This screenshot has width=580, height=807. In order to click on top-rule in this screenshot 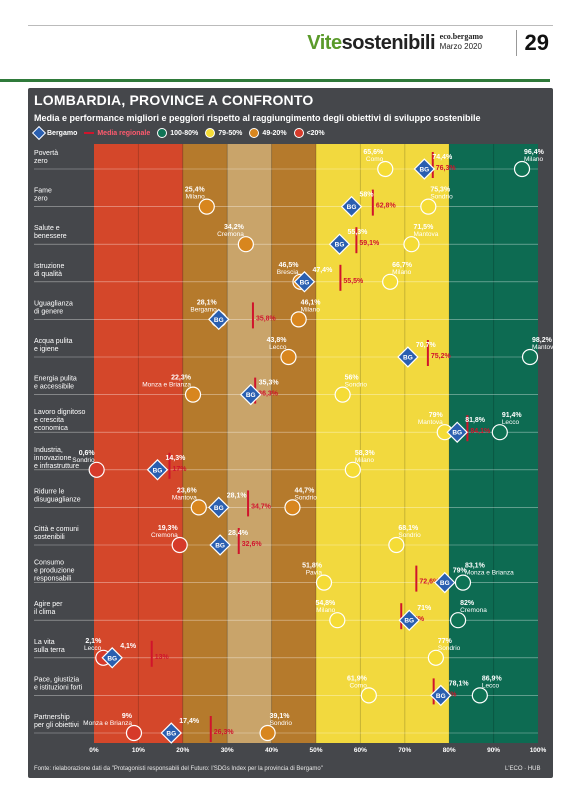, I will do `click(290, 25)`.